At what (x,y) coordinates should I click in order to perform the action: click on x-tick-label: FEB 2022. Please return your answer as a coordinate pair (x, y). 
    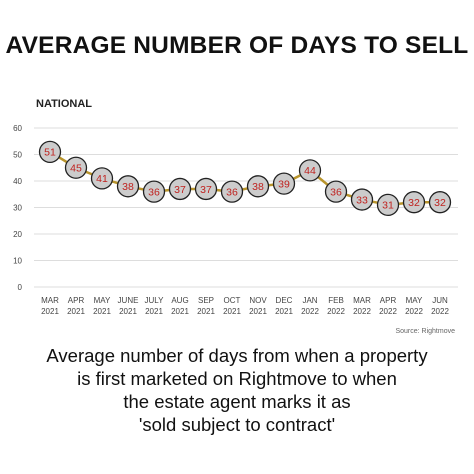
    Looking at the image, I should click on (336, 306).